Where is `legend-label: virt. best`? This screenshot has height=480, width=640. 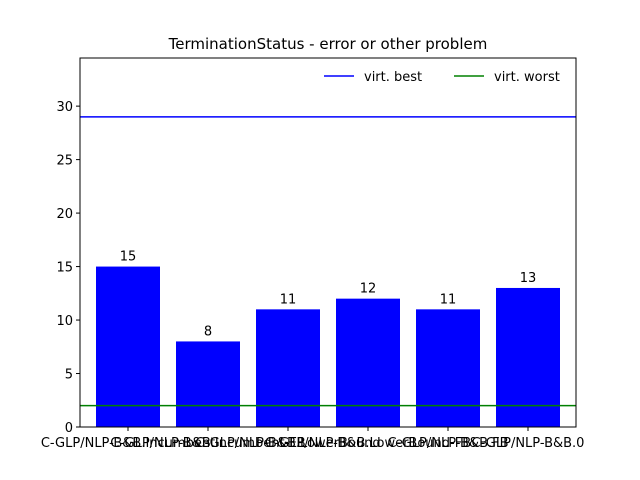
legend-label: virt. best is located at coordinates (393, 77).